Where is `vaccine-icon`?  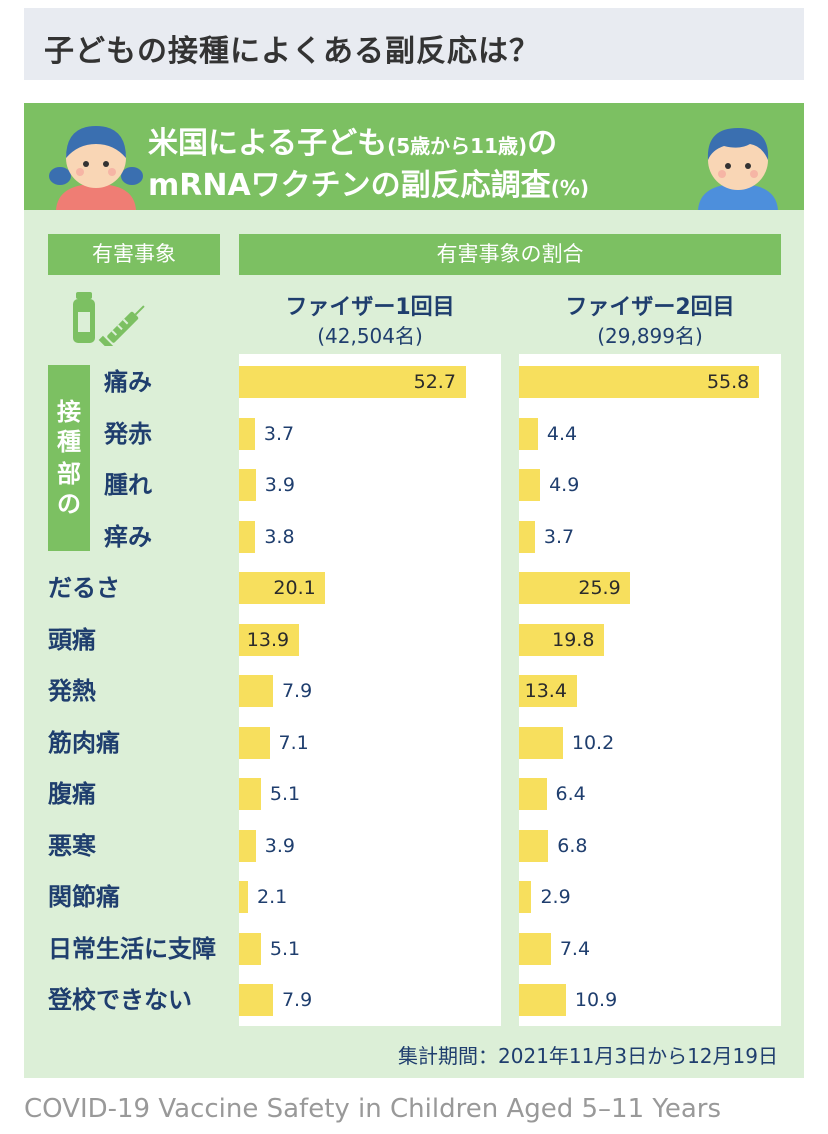
vaccine-icon is located at coordinates (109, 319).